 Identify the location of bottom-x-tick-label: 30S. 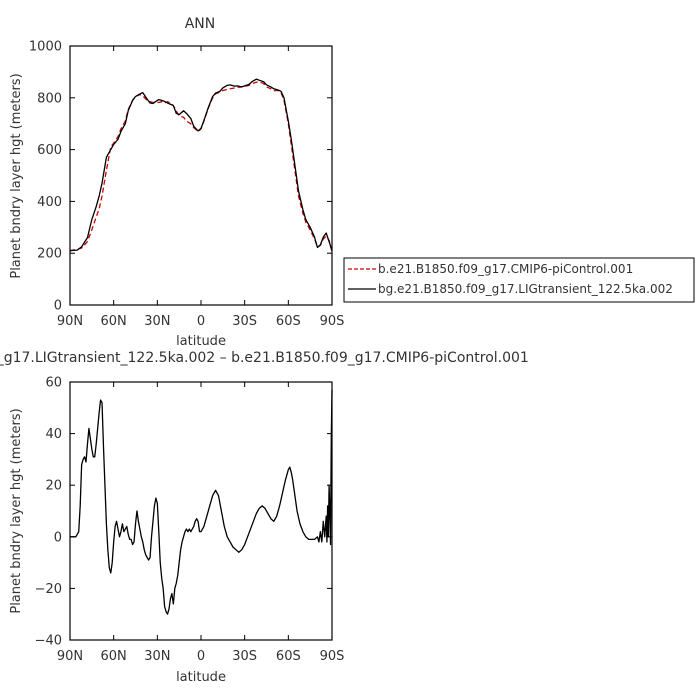
(244, 656).